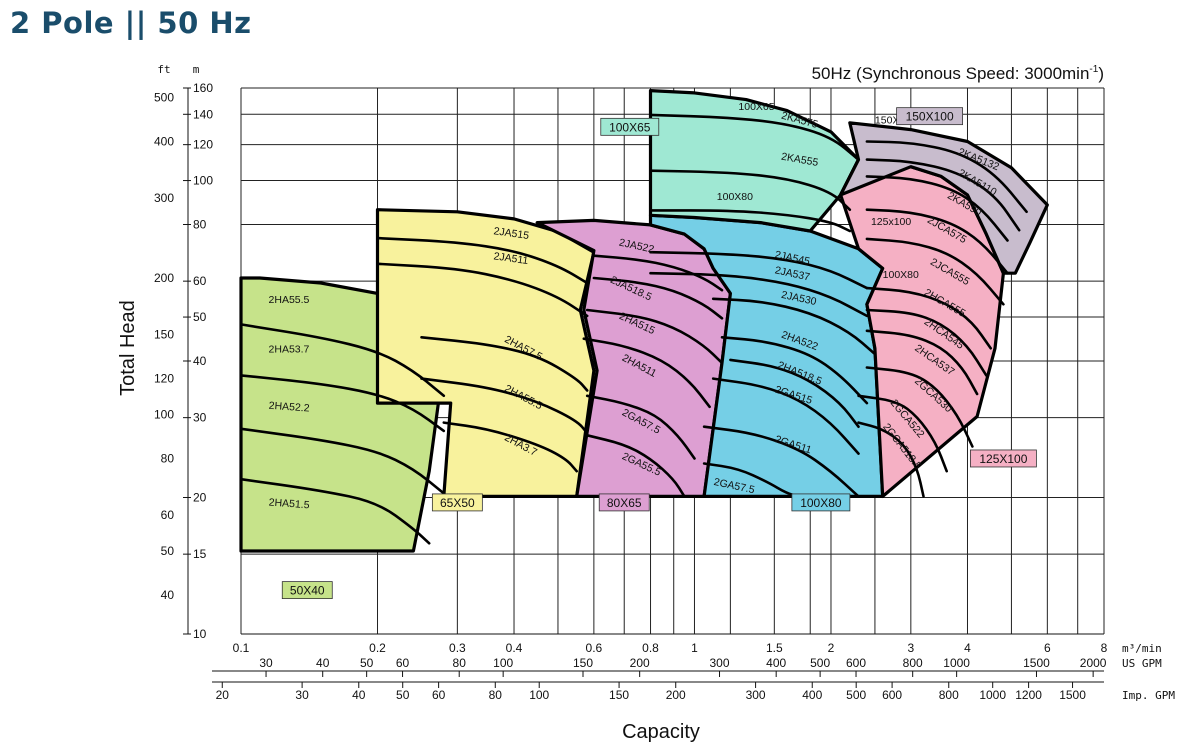 This screenshot has width=1188, height=746. What do you see at coordinates (342, 461) in the screenshot?
I see `curve-2ha52.2` at bounding box center [342, 461].